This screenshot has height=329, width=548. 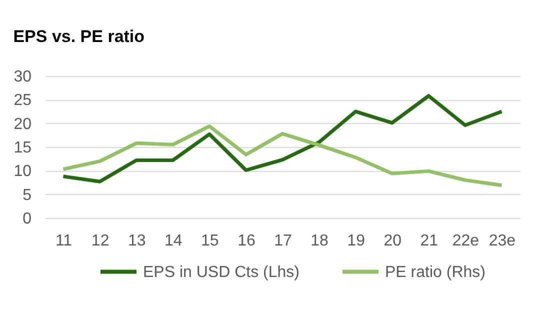 What do you see at coordinates (210, 241) in the screenshot?
I see `x-tick-label: 15` at bounding box center [210, 241].